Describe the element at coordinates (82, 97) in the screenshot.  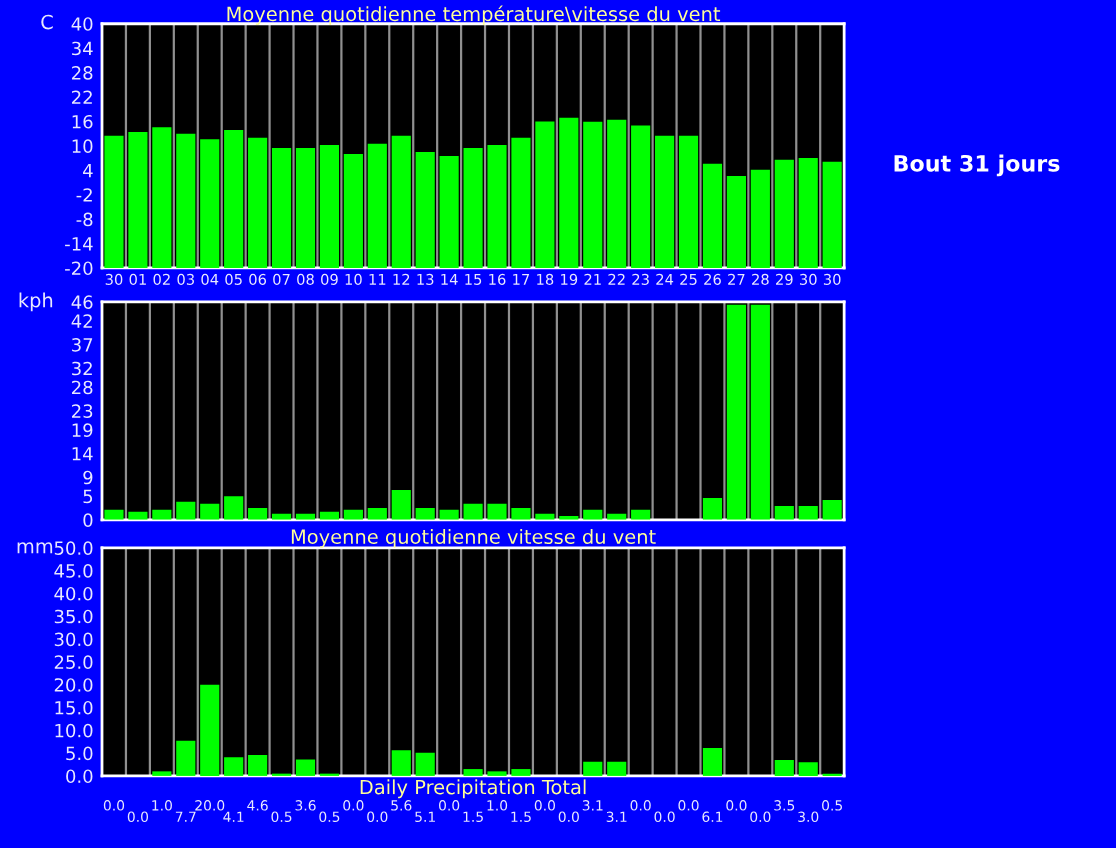
I see `y-tick-label: 22` at that location.